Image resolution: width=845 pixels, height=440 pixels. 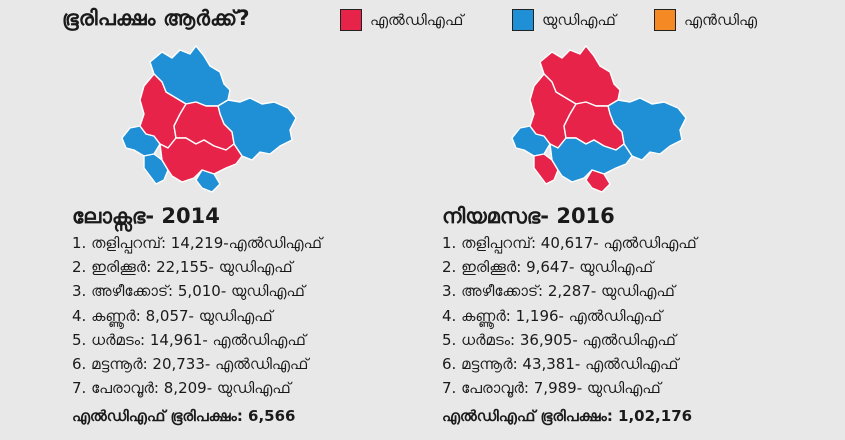 What do you see at coordinates (184, 416) in the screenshot?
I see `majority-summary: എൽഡിഎഫ് ഭൂരിപക്ഷം: 6,566` at bounding box center [184, 416].